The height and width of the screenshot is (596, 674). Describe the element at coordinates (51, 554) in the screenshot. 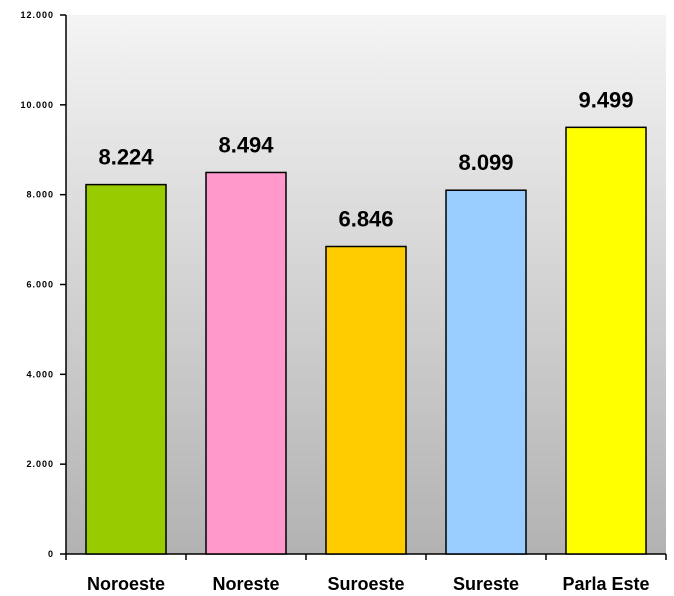

I see `y-tick-label: 0` at that location.